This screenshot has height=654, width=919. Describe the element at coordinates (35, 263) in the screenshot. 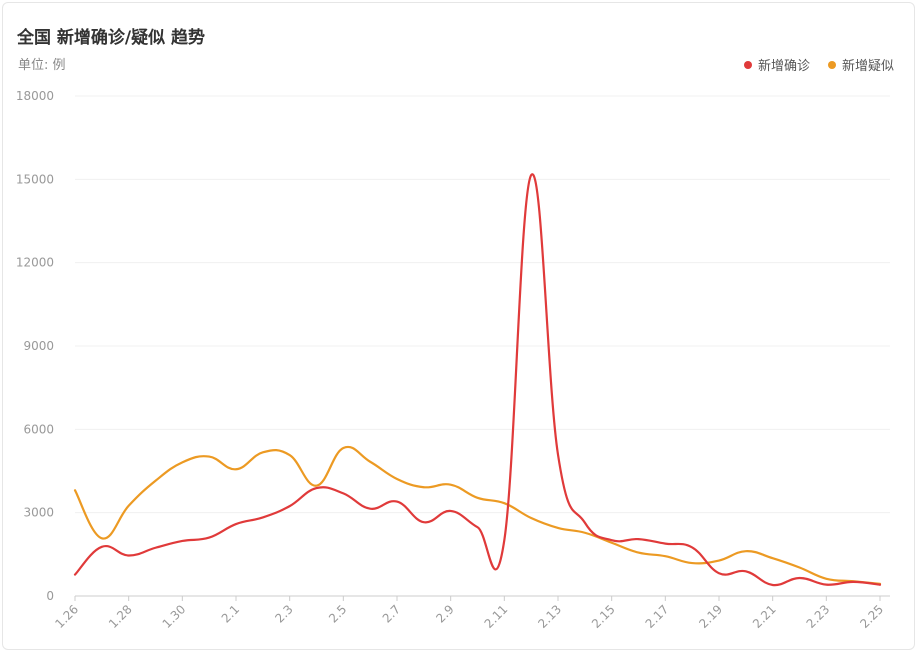

I see `y-tick-label: 12000` at that location.